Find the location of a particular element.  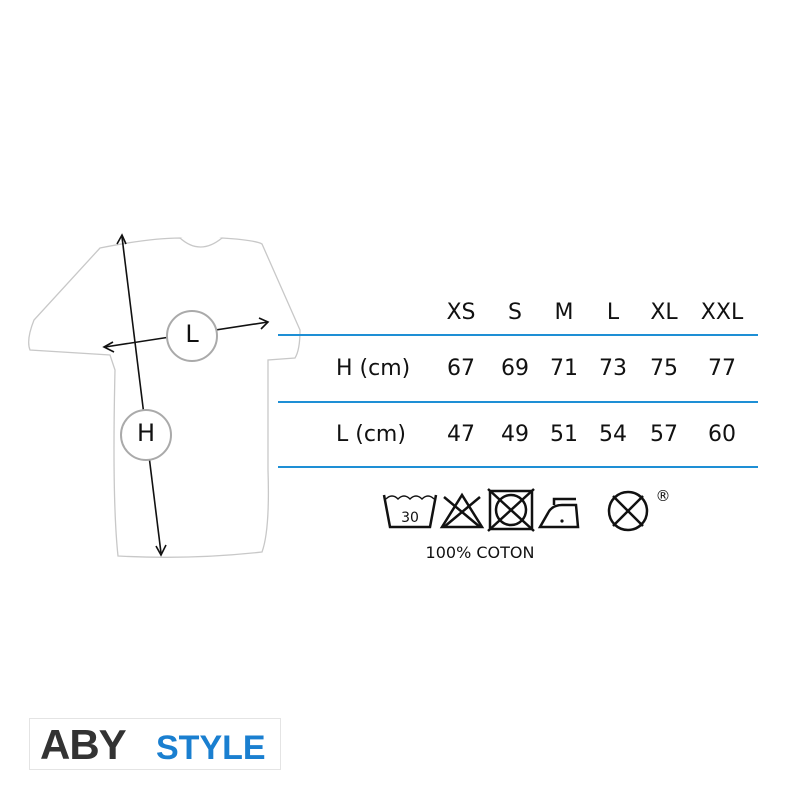

table-cell: 57 is located at coordinates (664, 434).